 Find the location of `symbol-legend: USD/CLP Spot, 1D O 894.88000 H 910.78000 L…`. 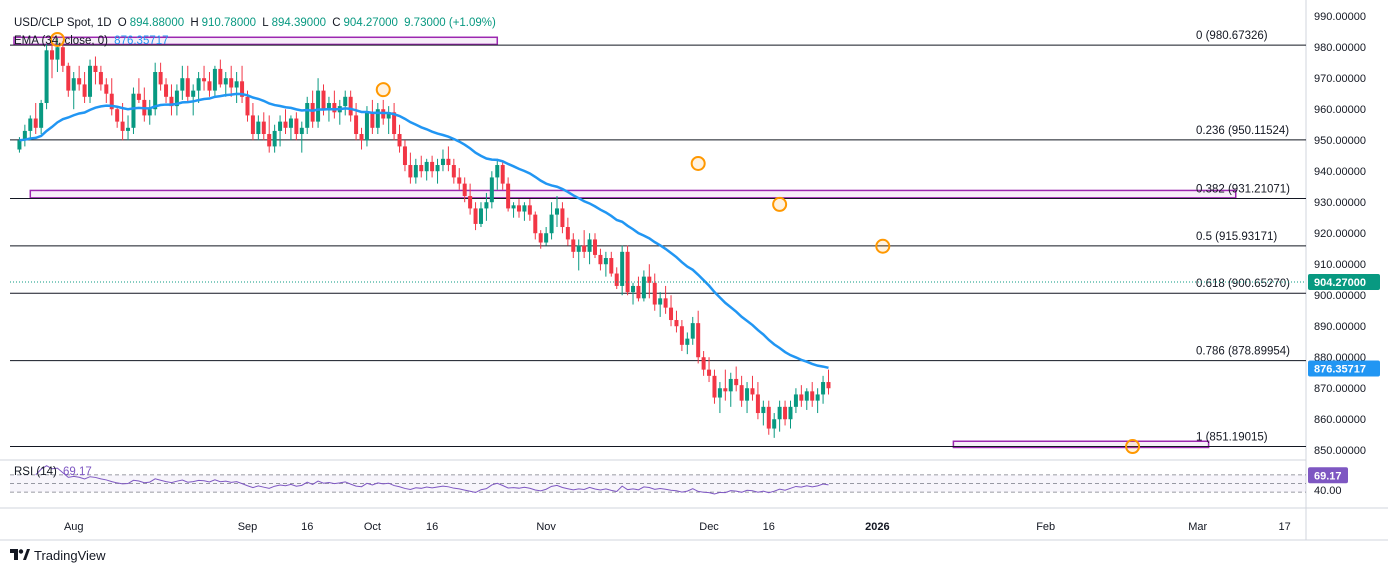

symbol-legend: USD/CLP Spot, 1D O 894.88000 H 910.78000 L… is located at coordinates (256, 23).